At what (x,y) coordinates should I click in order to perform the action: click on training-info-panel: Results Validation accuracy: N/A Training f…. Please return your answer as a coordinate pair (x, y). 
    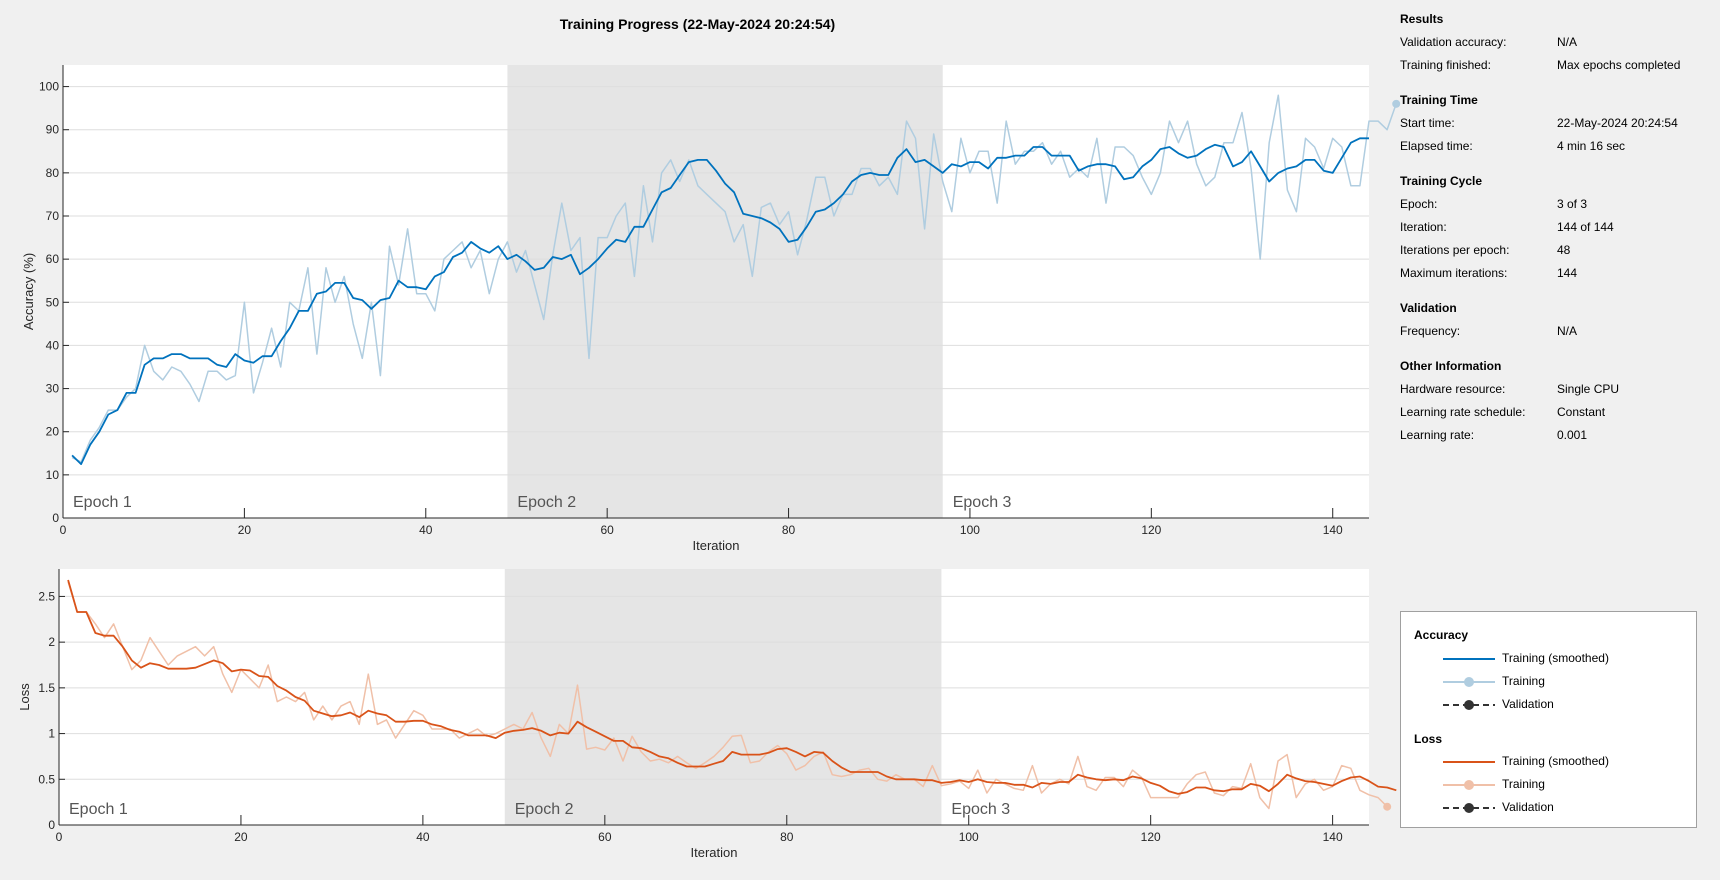
    Looking at the image, I should click on (1555, 233).